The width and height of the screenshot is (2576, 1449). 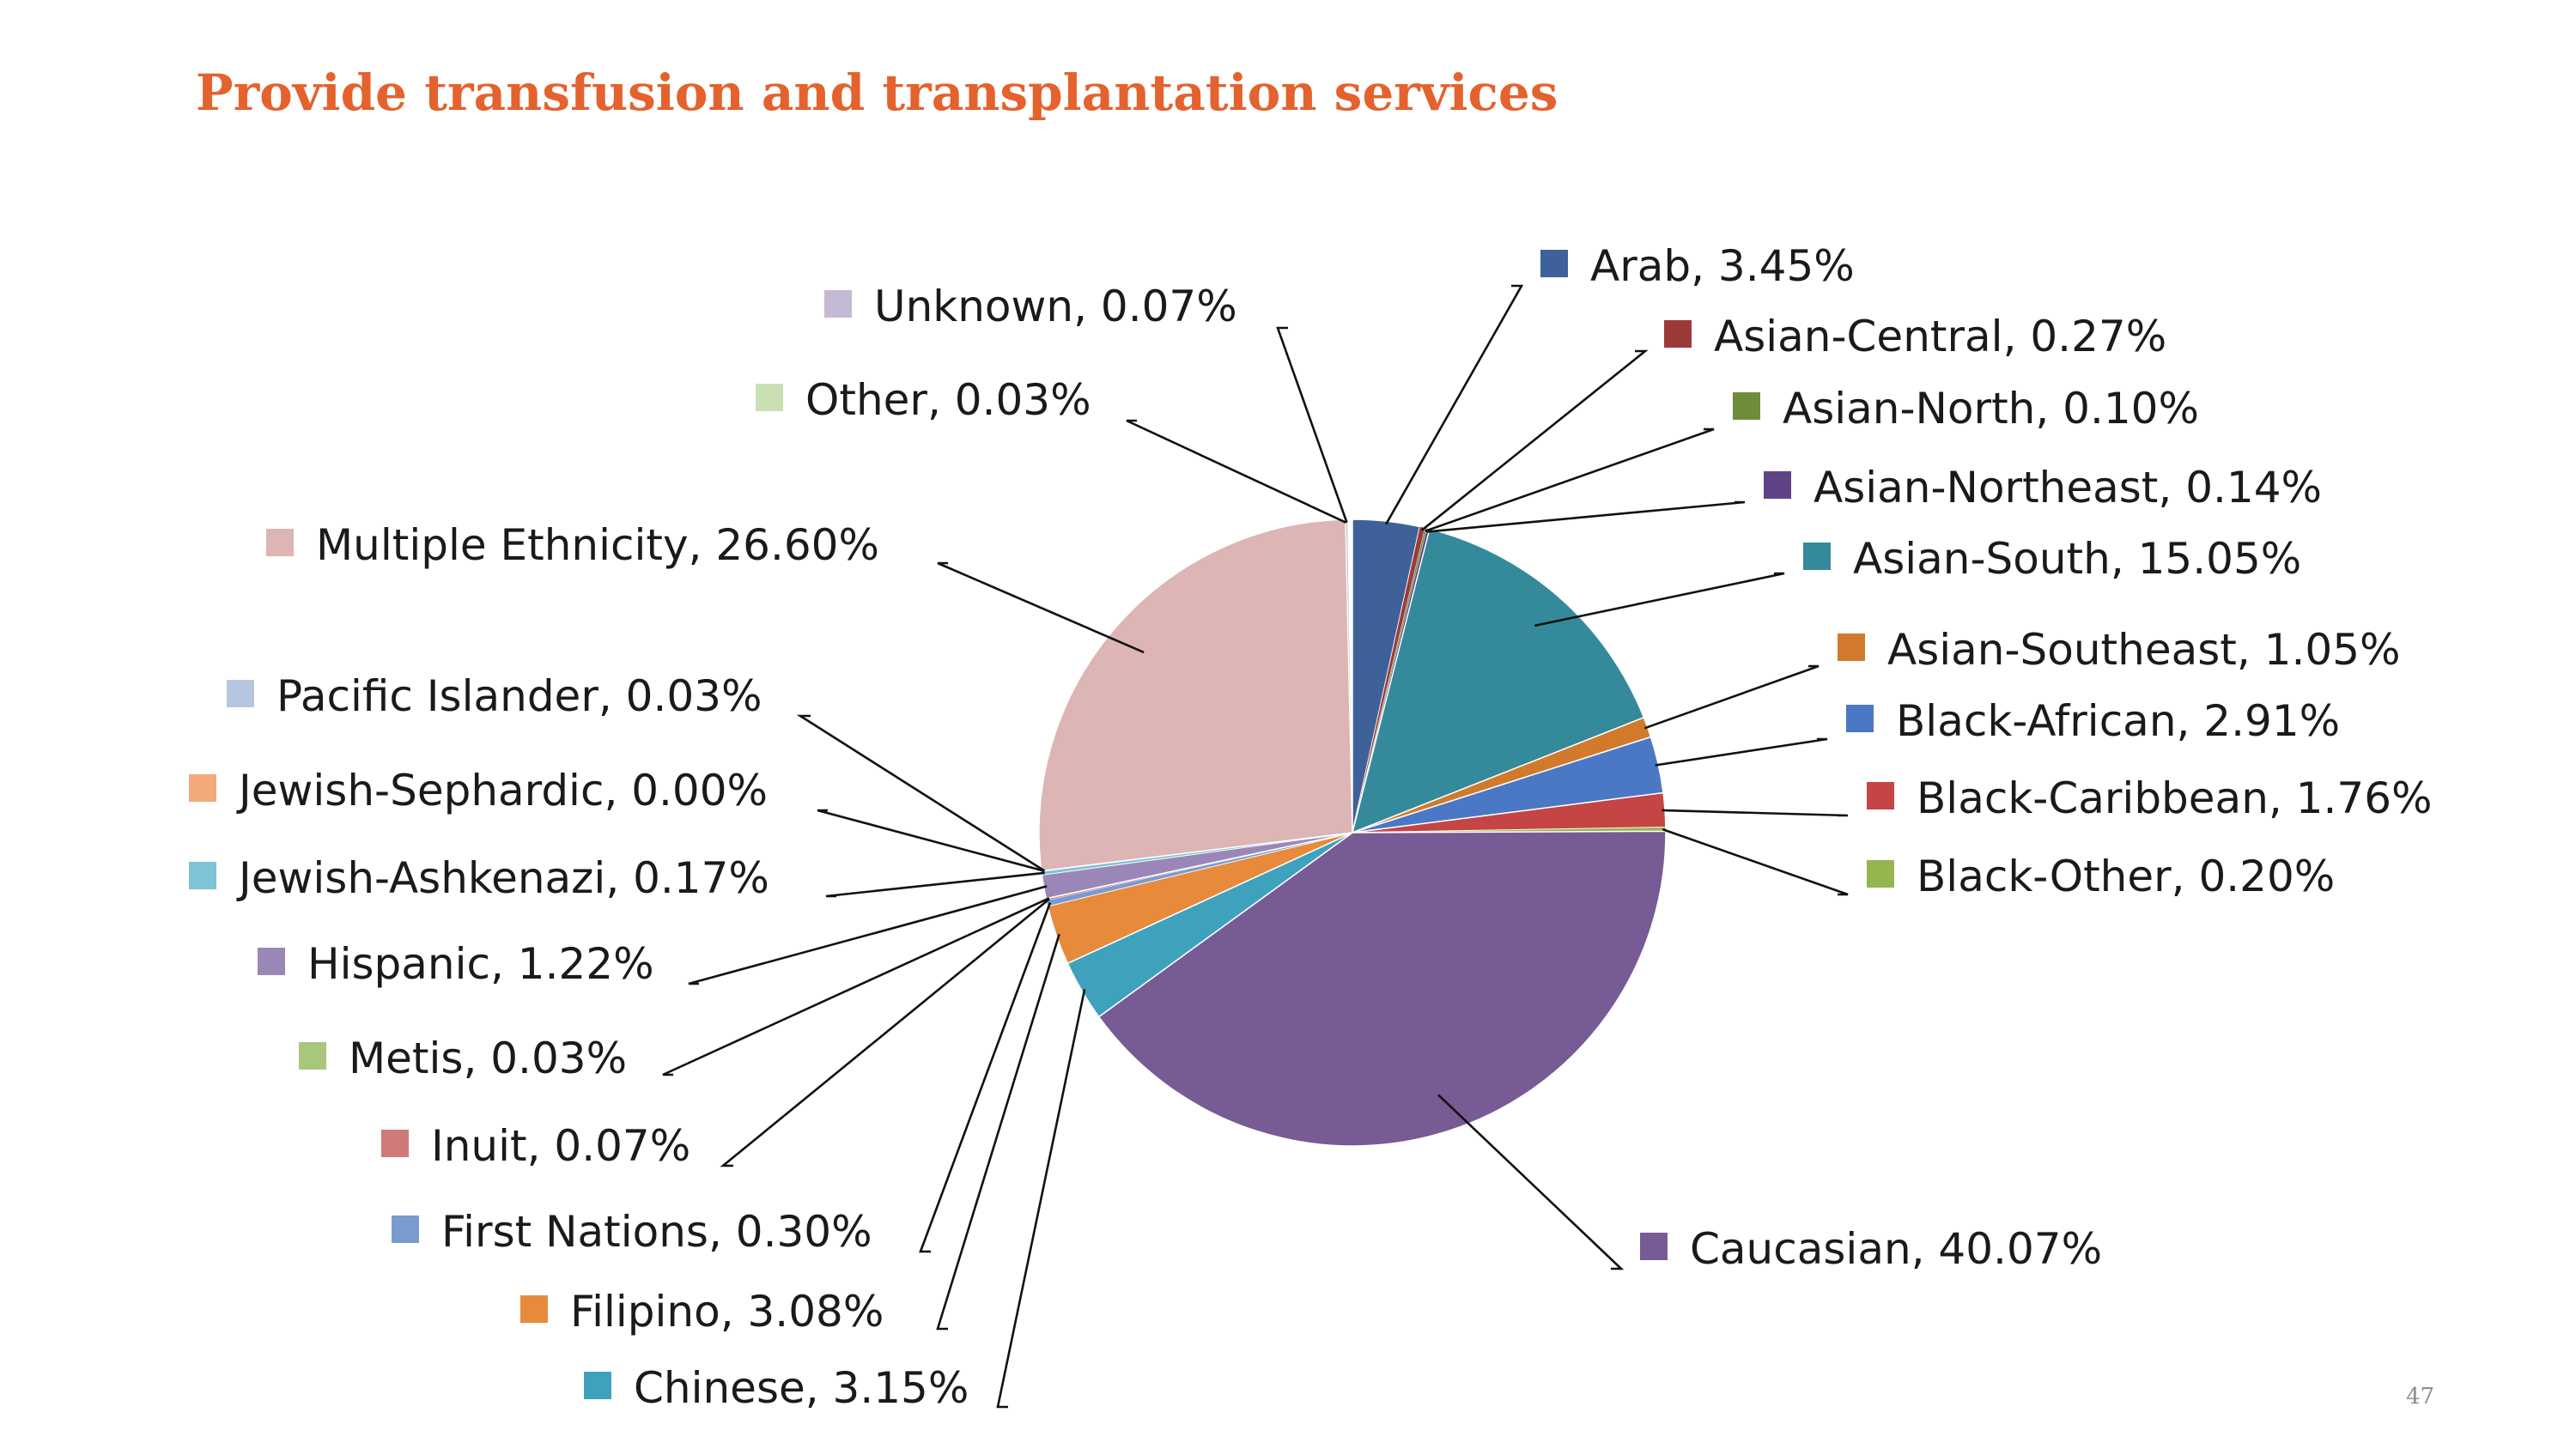 What do you see at coordinates (1570, 479) in the screenshot?
I see `leader-line-asian-north` at bounding box center [1570, 479].